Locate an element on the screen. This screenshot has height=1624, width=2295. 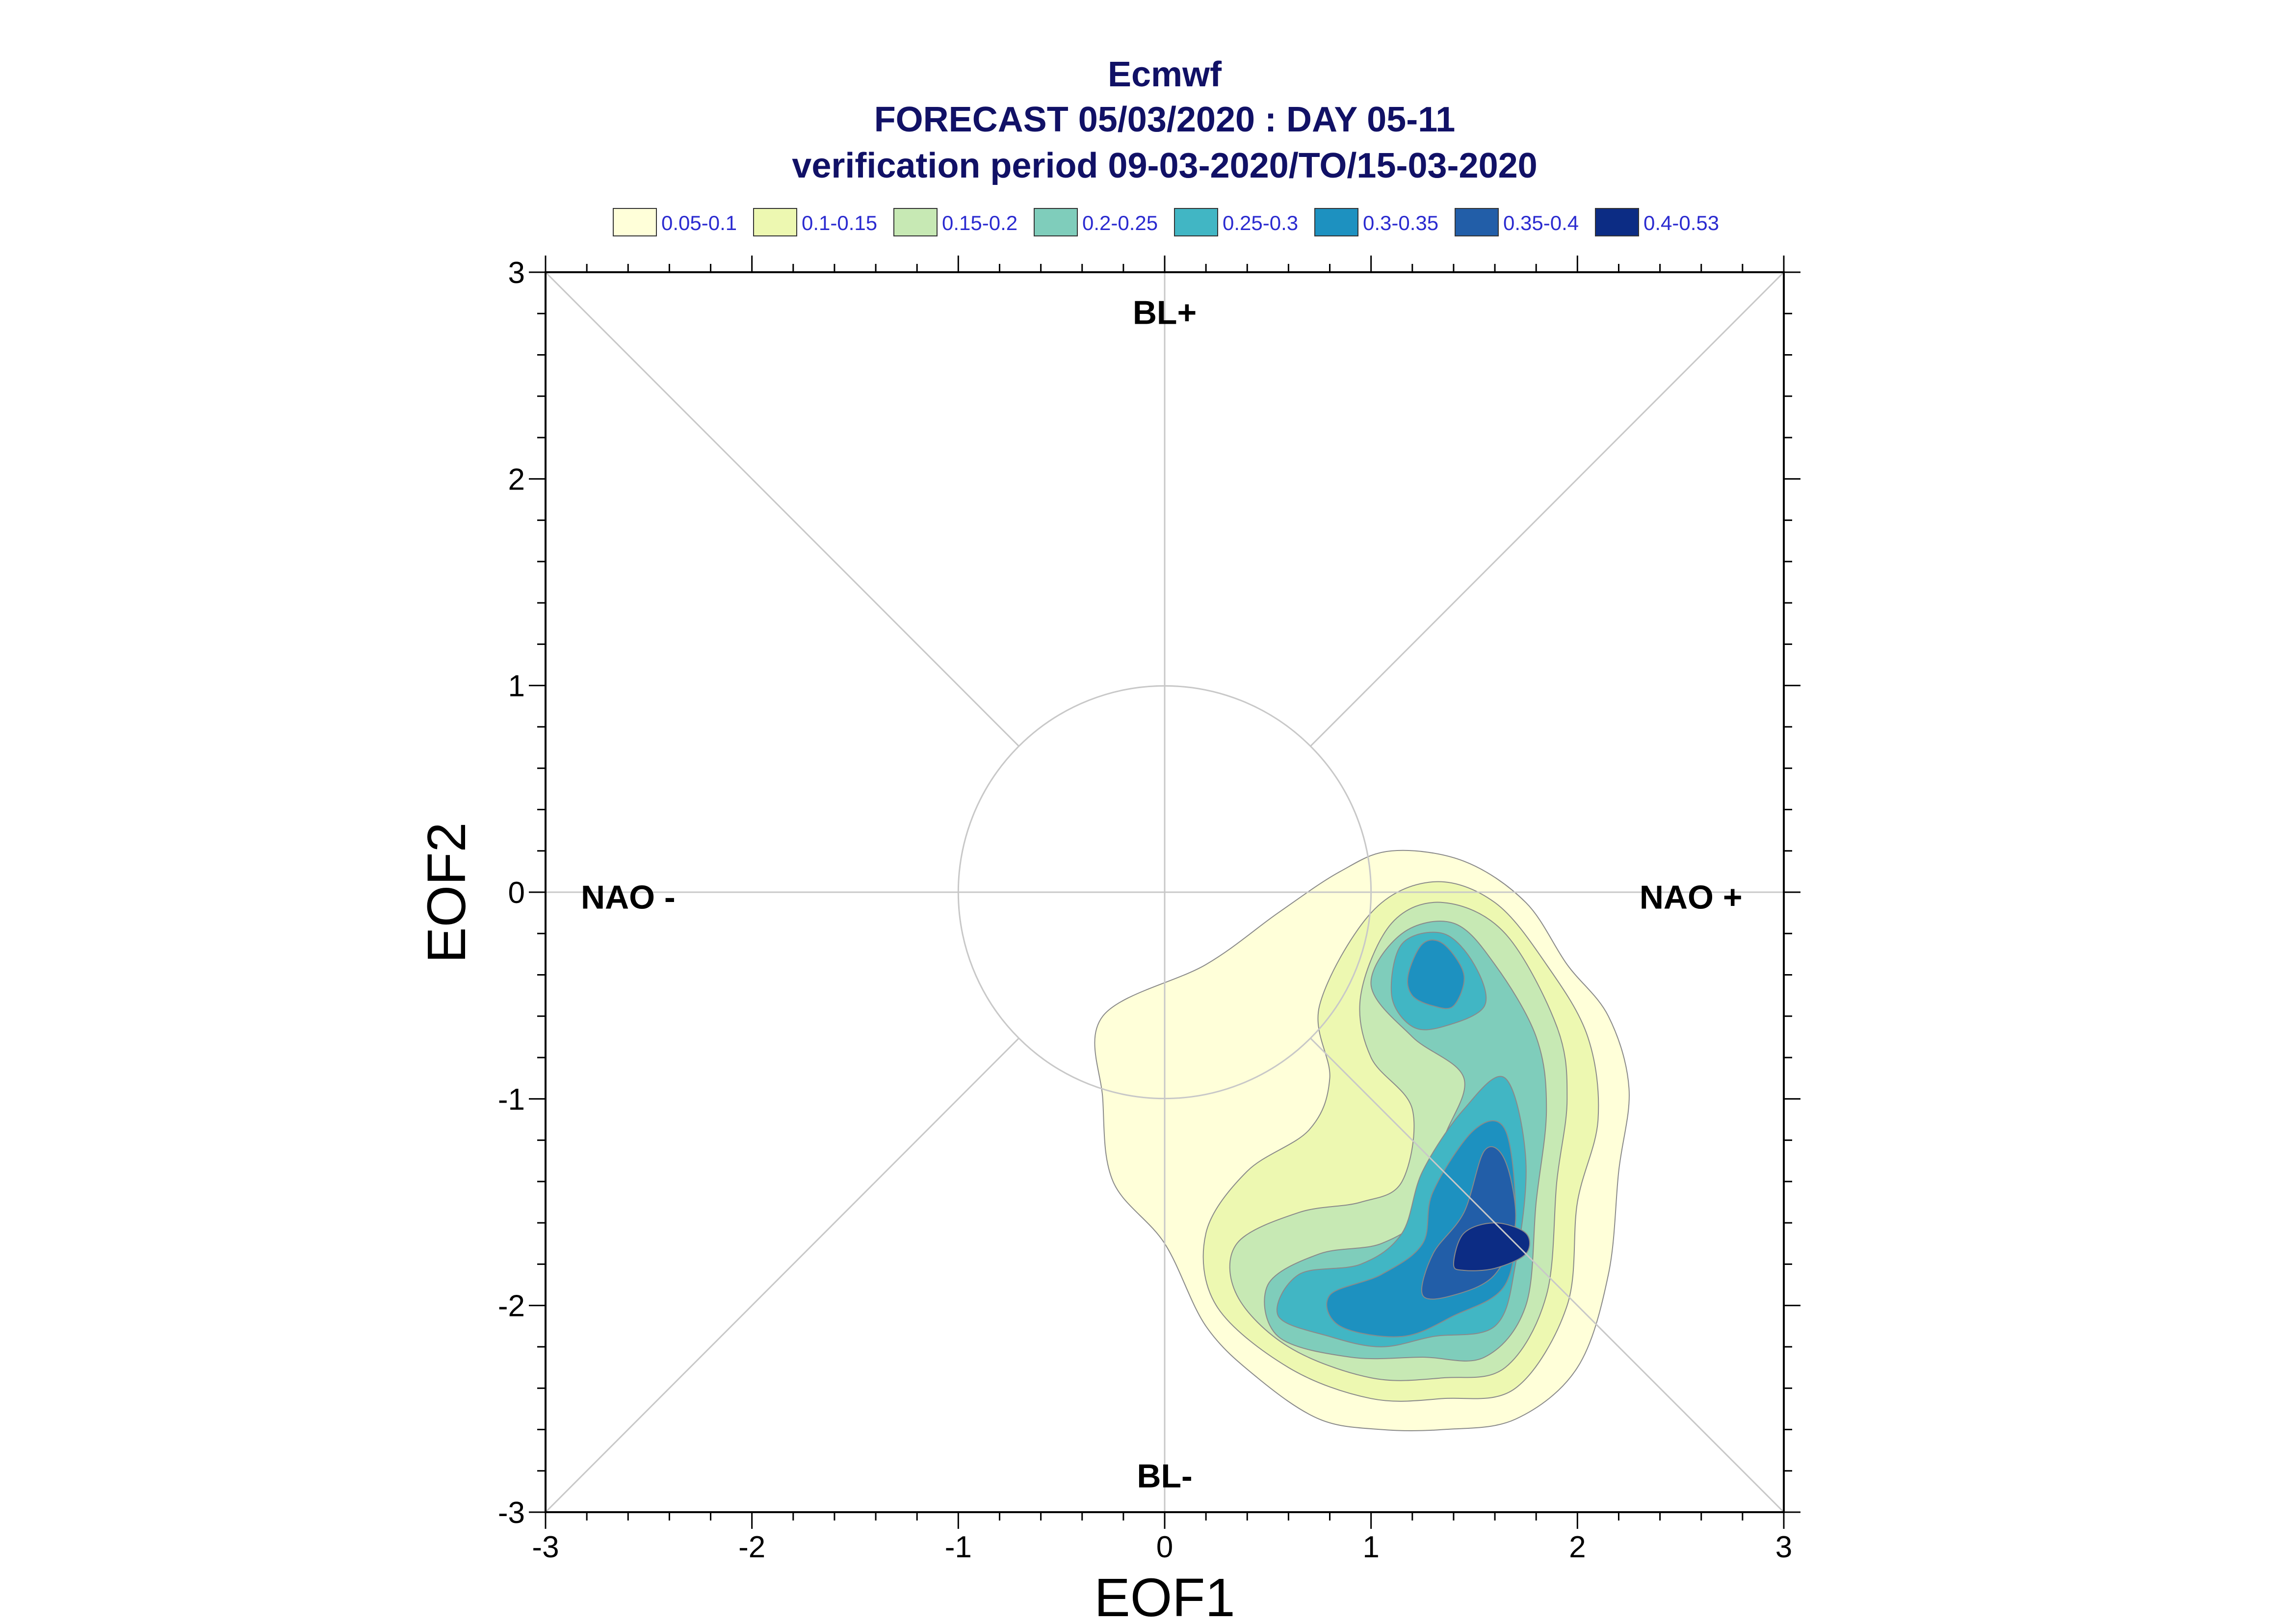
density-contours is located at coordinates (1362, 1141).